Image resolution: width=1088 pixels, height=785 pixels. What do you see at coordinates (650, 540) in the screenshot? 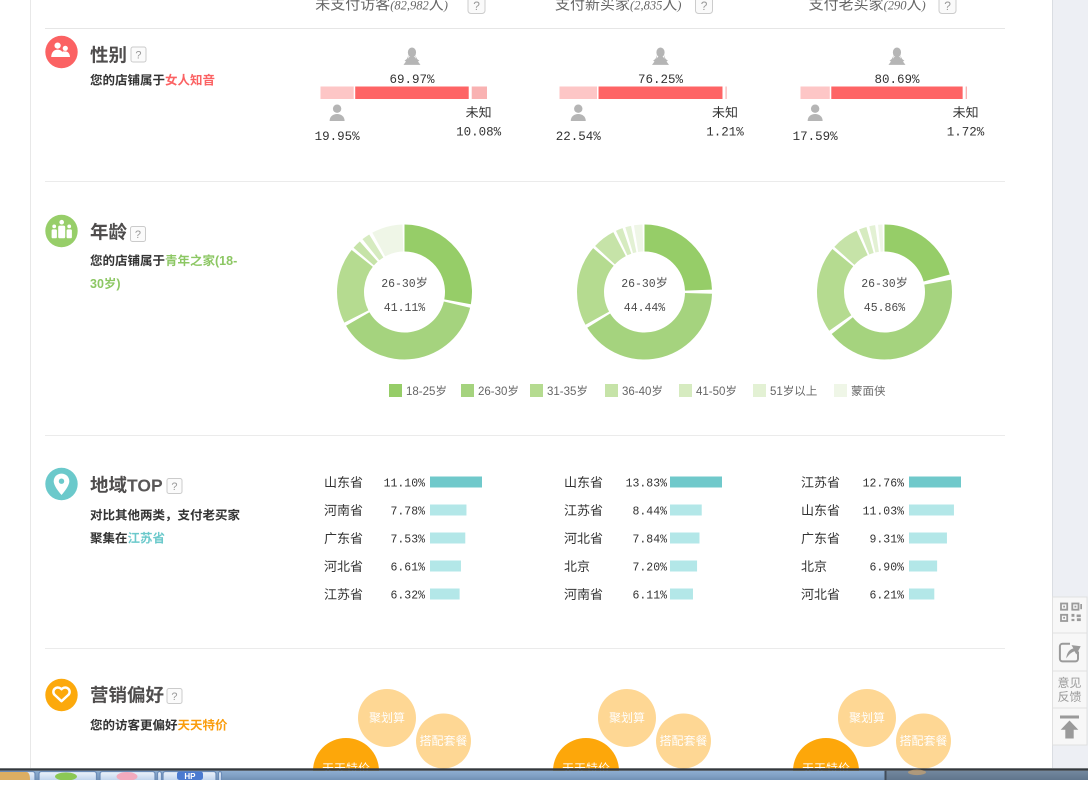
I see `svg-text: 7.84%` at bounding box center [650, 540].